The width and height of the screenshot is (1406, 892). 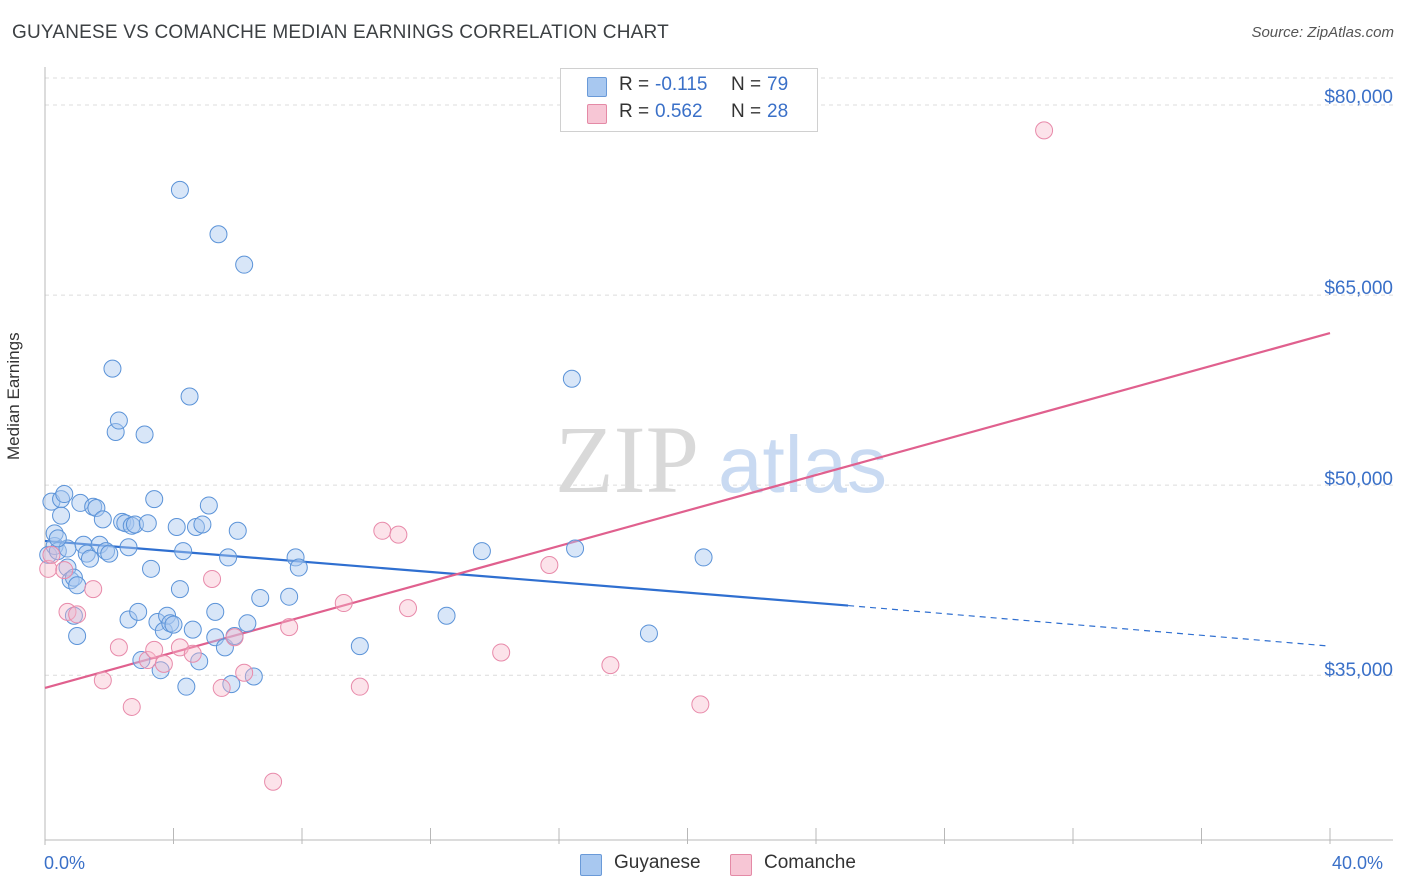 What do you see at coordinates (13, 396) in the screenshot?
I see `y-axis-label: Median Earnings` at bounding box center [13, 396].